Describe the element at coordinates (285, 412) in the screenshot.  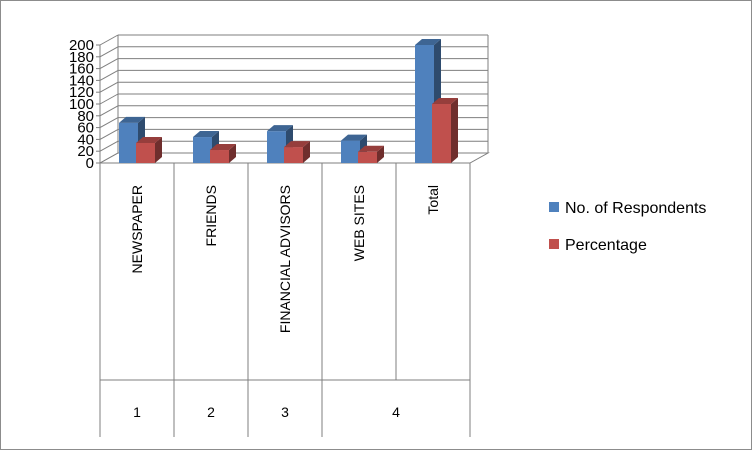
I see `category-index-label: 3` at that location.